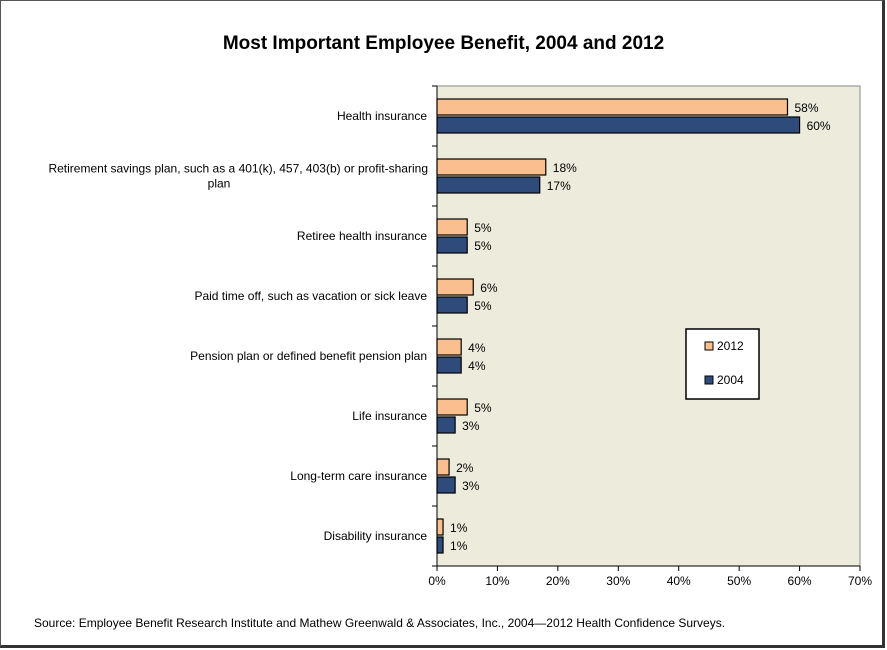 The image size is (887, 650). I want to click on data-label: 2%, so click(465, 468).